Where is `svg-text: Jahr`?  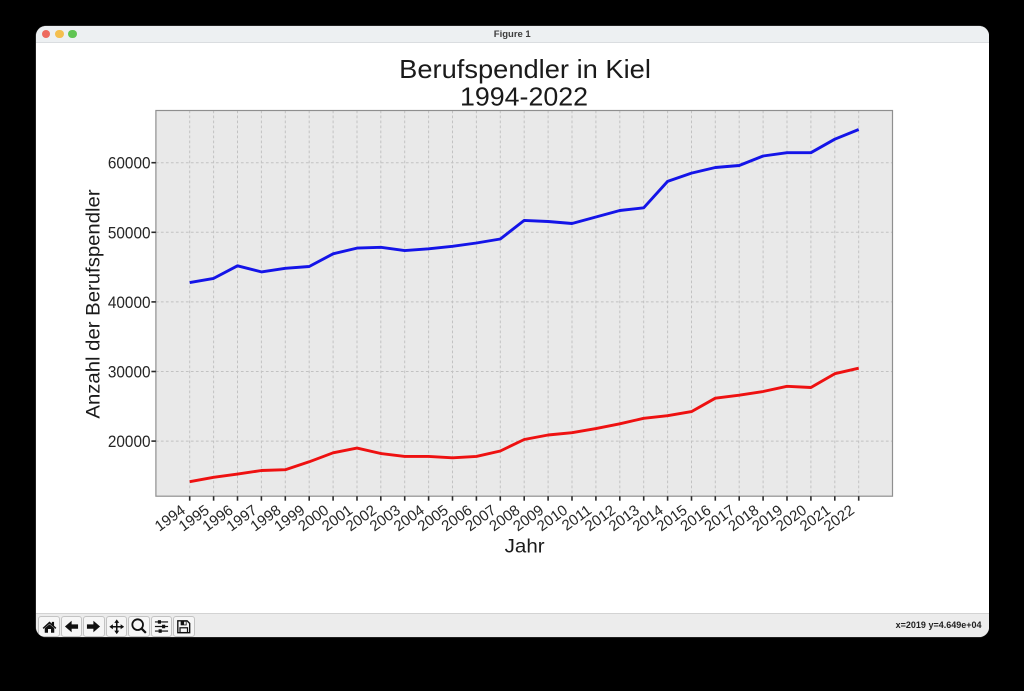
svg-text: Jahr is located at coordinates (525, 546).